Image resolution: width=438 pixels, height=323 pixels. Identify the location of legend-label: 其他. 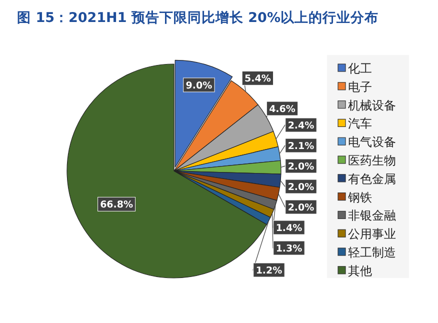
(360, 271).